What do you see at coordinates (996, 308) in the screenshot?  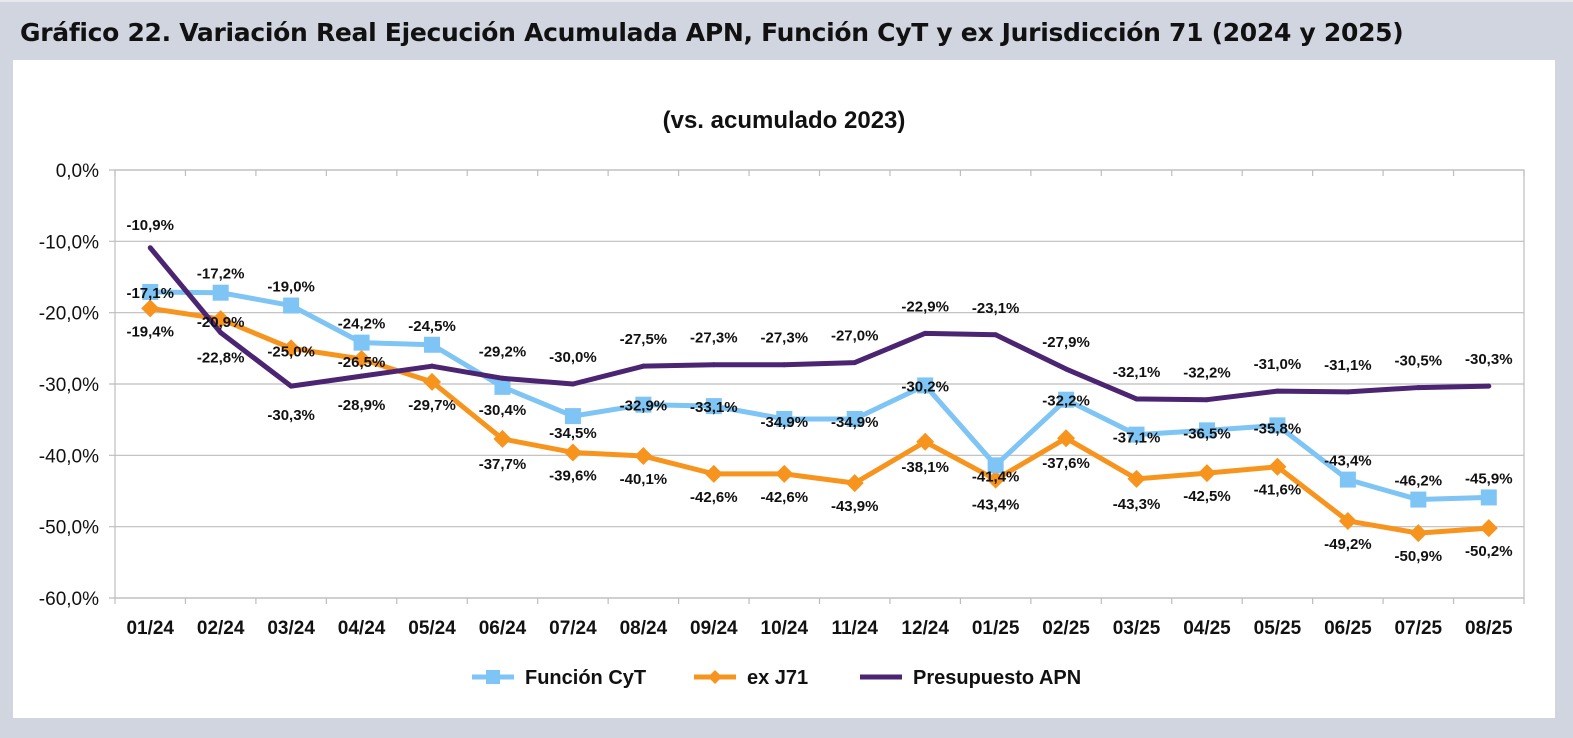 I see `data-label: -23,1%` at bounding box center [996, 308].